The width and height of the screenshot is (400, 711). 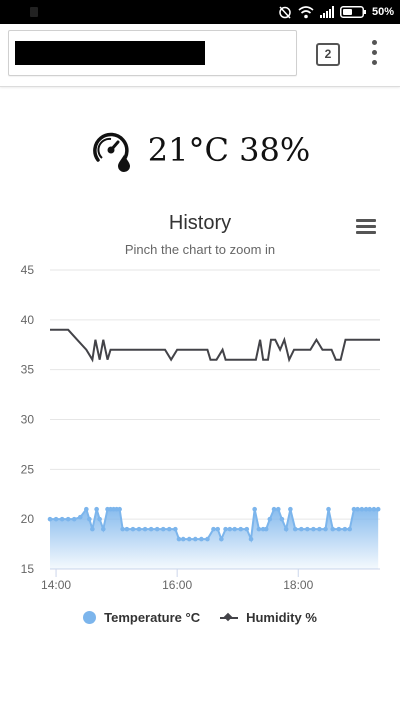 I want to click on temperature-line, so click(x=214, y=525).